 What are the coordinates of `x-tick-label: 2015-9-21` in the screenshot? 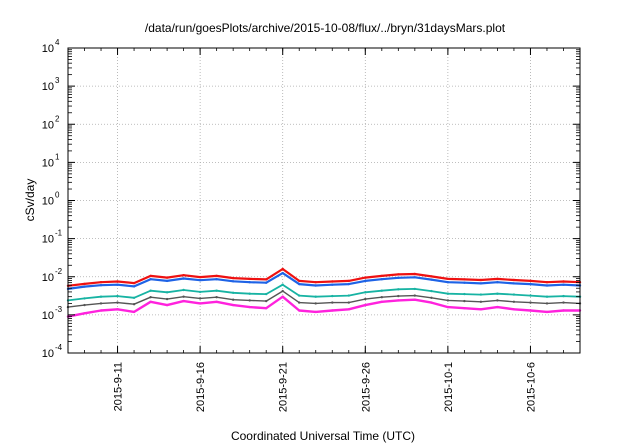 It's located at (284, 387).